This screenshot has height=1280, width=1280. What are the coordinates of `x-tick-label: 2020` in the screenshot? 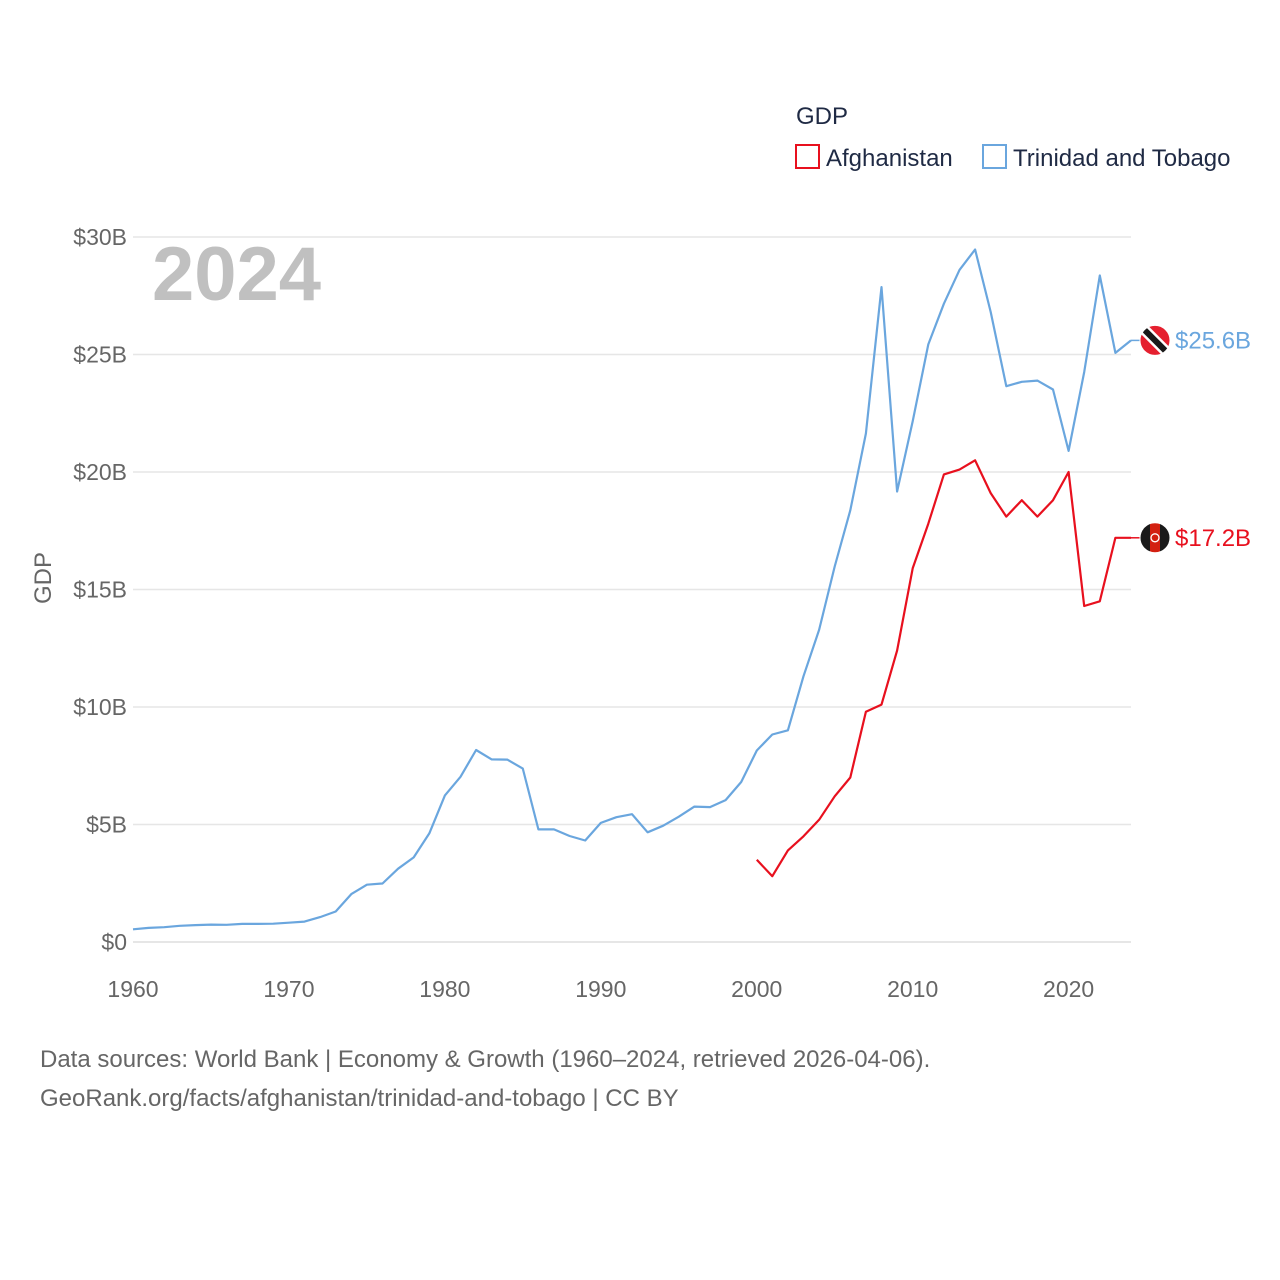 It's located at (1068, 989).